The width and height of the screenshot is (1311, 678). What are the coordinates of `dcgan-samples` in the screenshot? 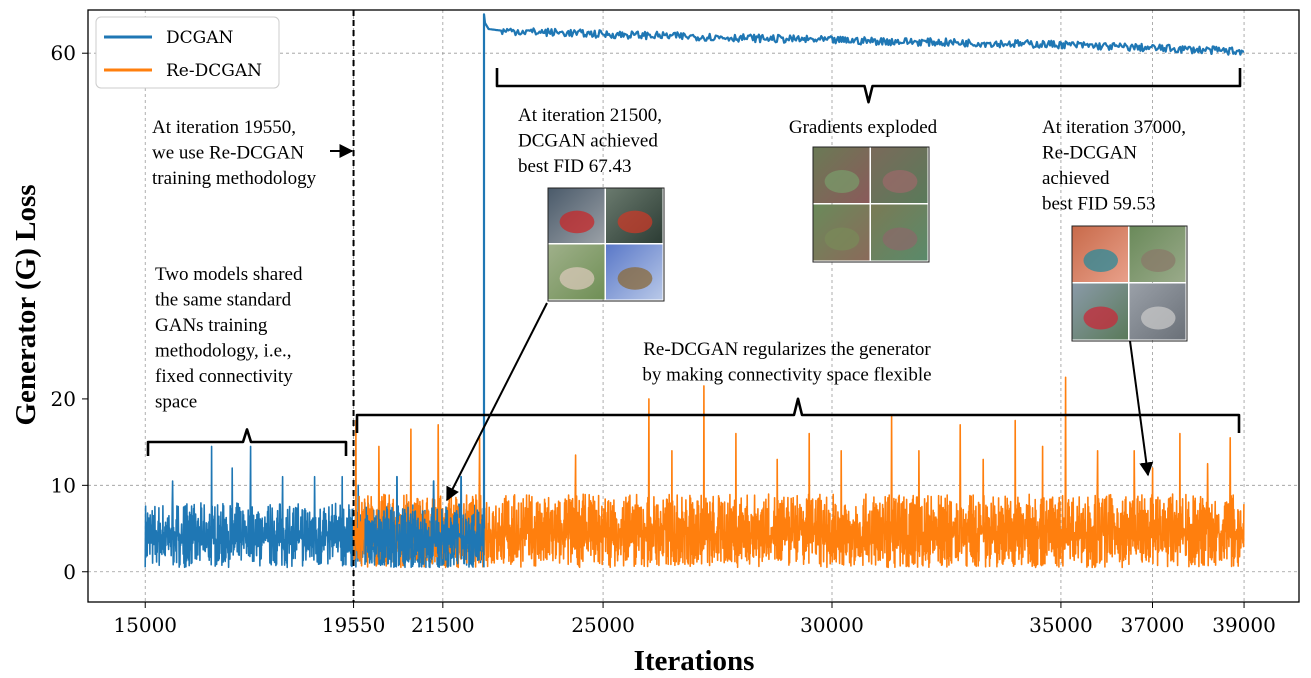 It's located at (606, 244).